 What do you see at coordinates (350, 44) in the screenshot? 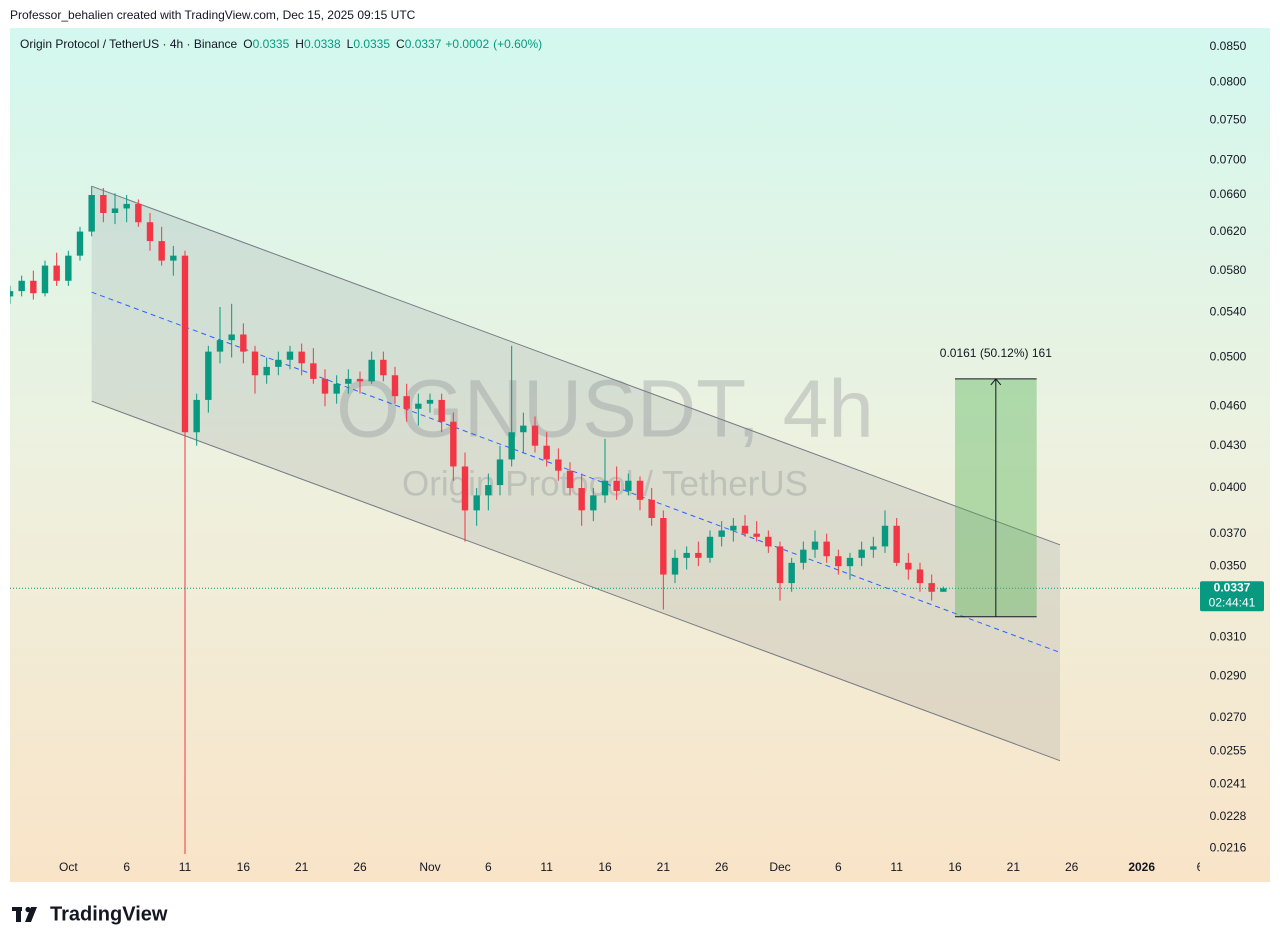
I see `legend-ohlc-label: L` at bounding box center [350, 44].